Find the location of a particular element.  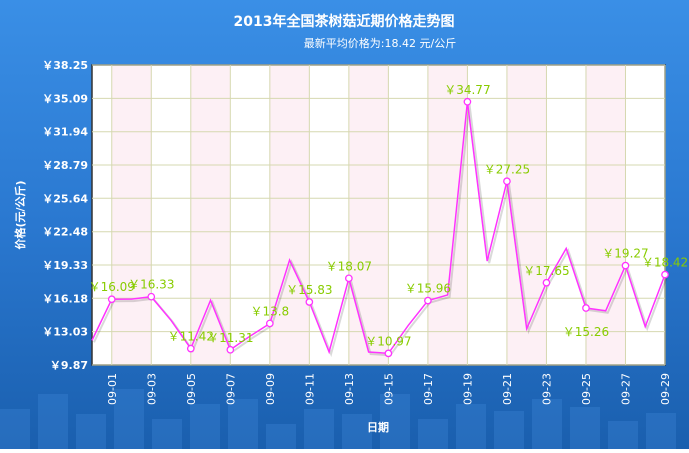

data-label: ￥15.96 is located at coordinates (428, 289).